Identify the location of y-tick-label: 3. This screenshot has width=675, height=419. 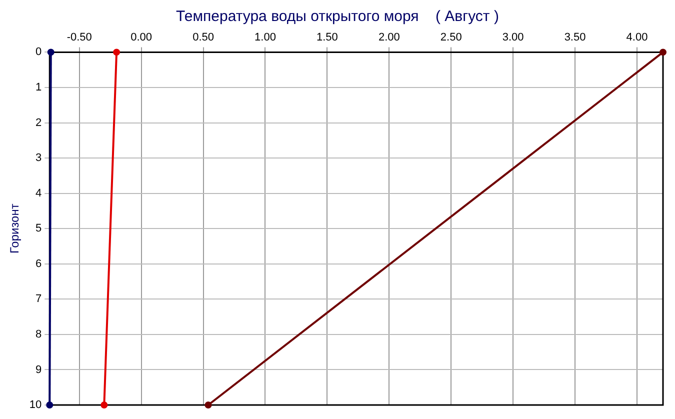
(39, 158).